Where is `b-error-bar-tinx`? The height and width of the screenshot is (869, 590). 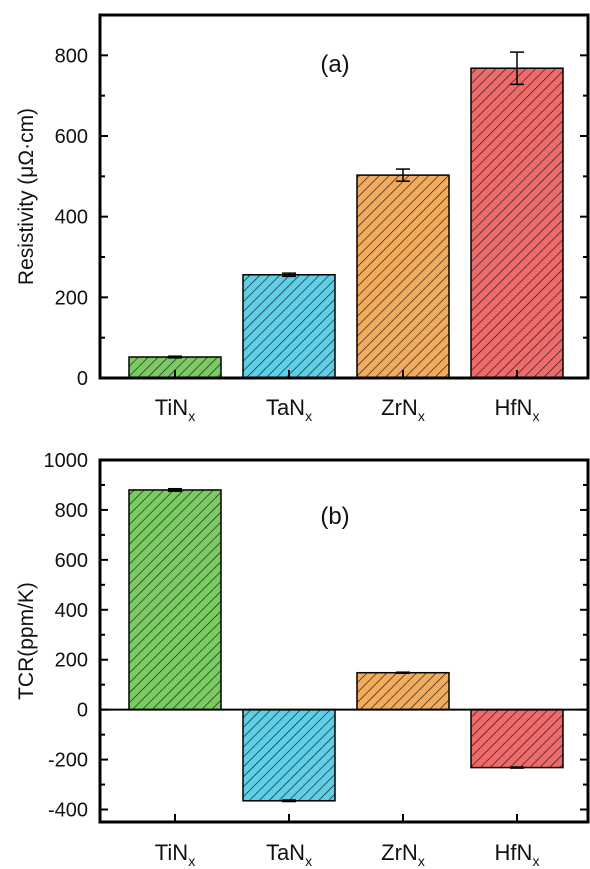
b-error-bar-tinx is located at coordinates (175, 489).